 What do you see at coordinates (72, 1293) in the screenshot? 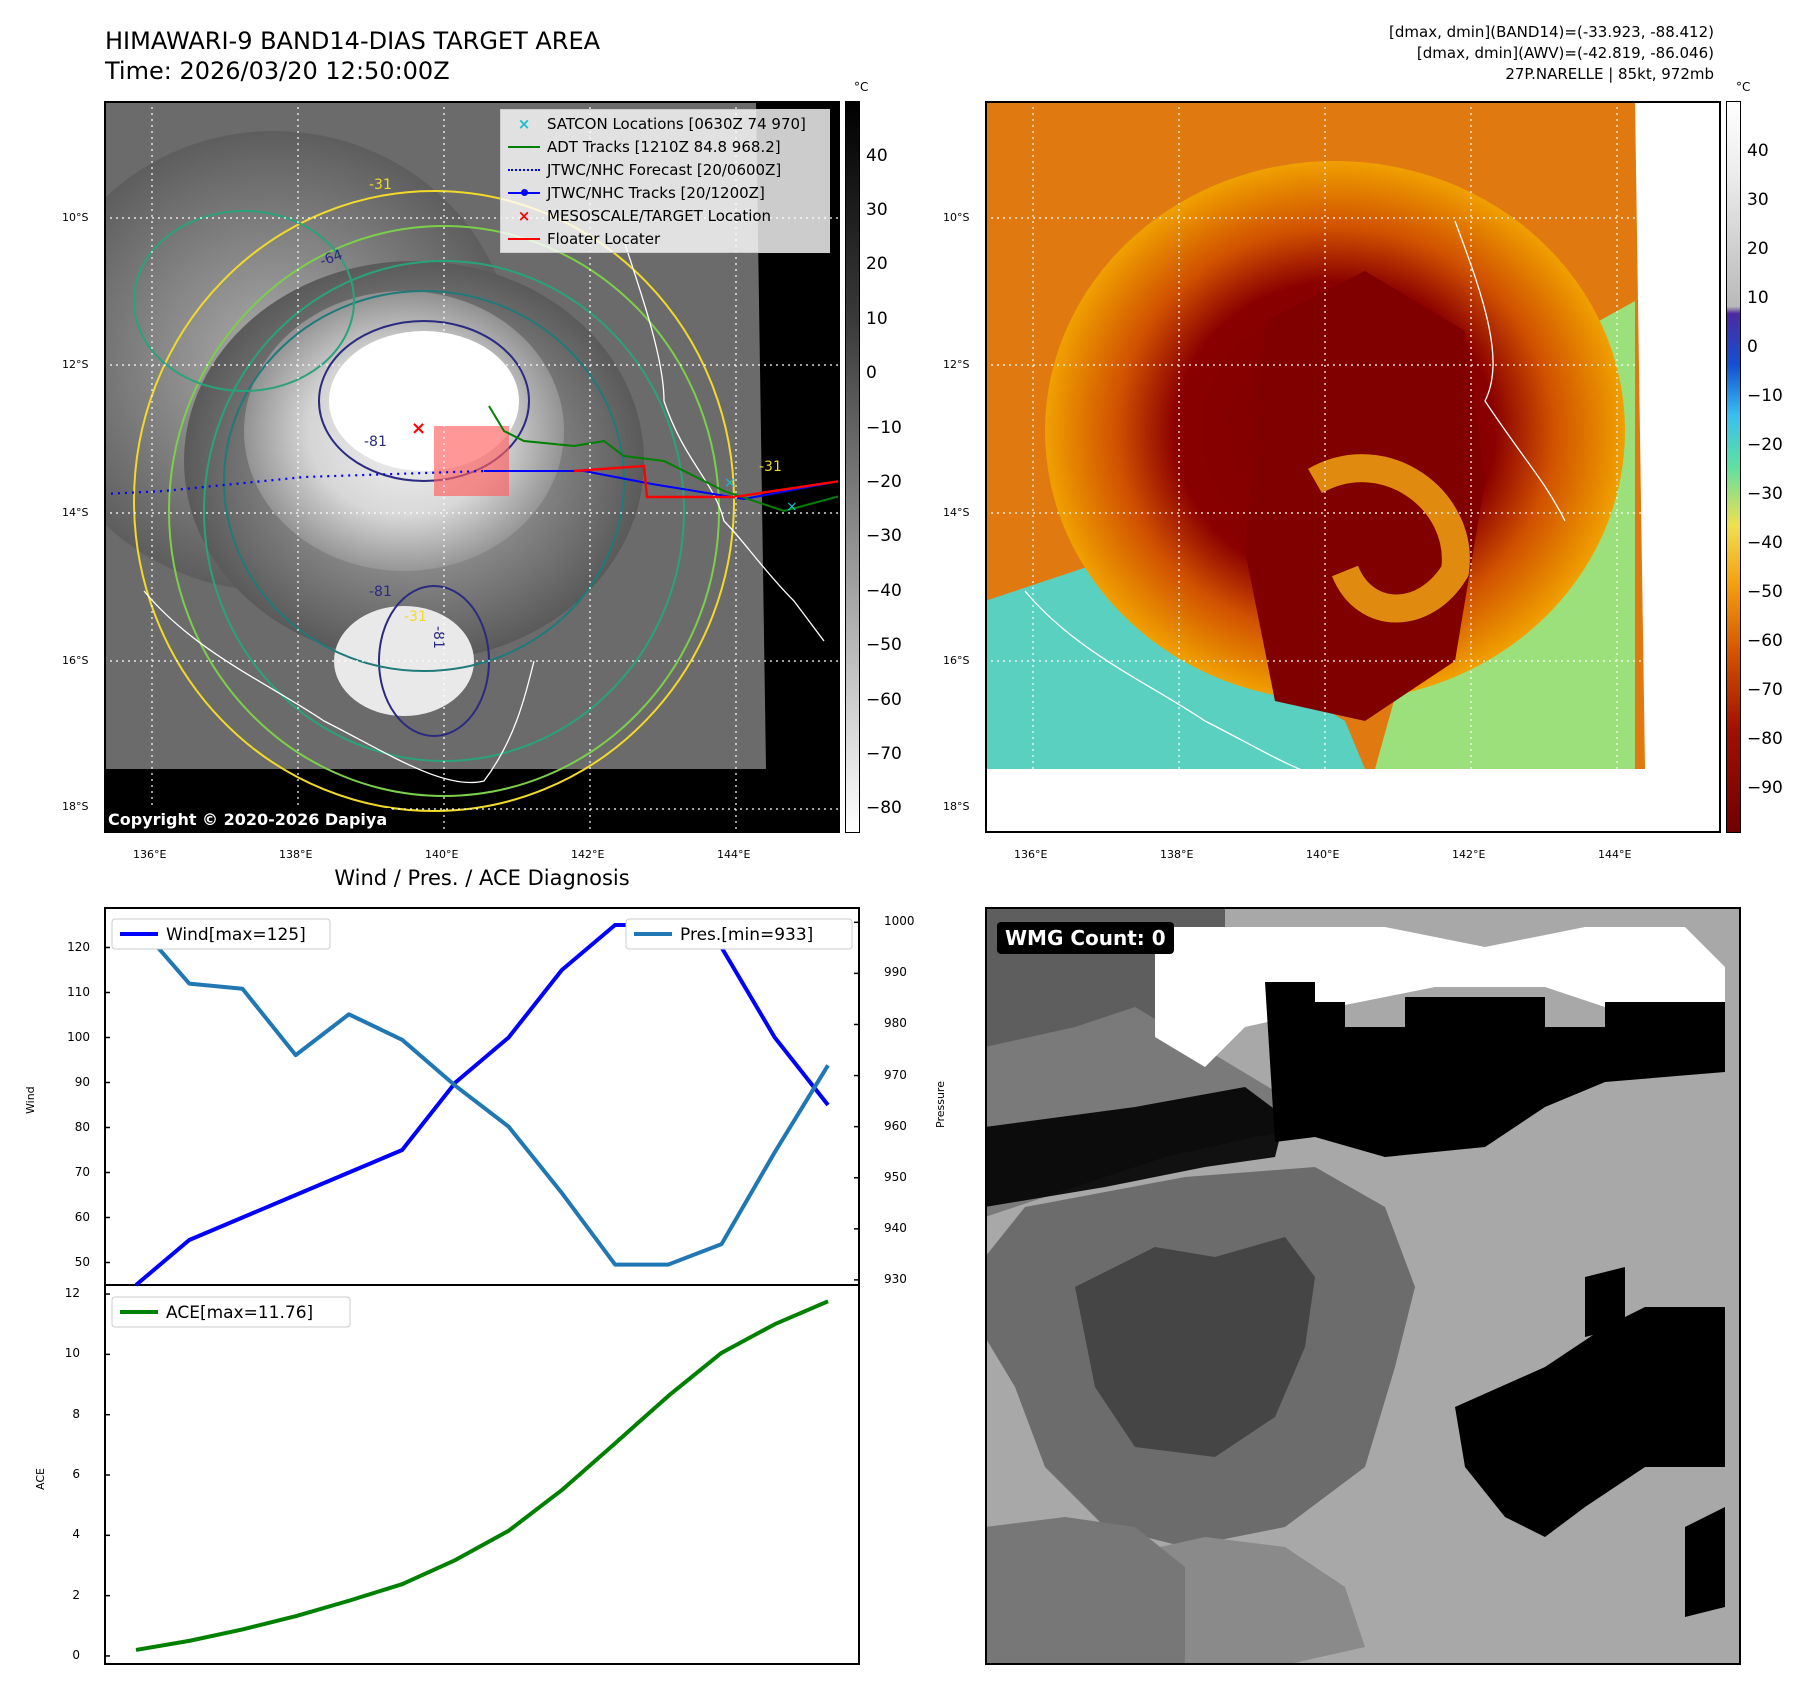
I see `ace-axis-tick: 12` at bounding box center [72, 1293].